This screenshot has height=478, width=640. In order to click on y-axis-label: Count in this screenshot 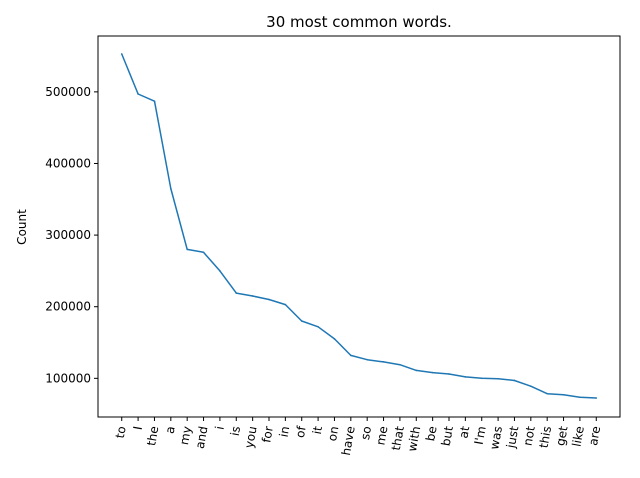, I will do `click(22, 227)`.